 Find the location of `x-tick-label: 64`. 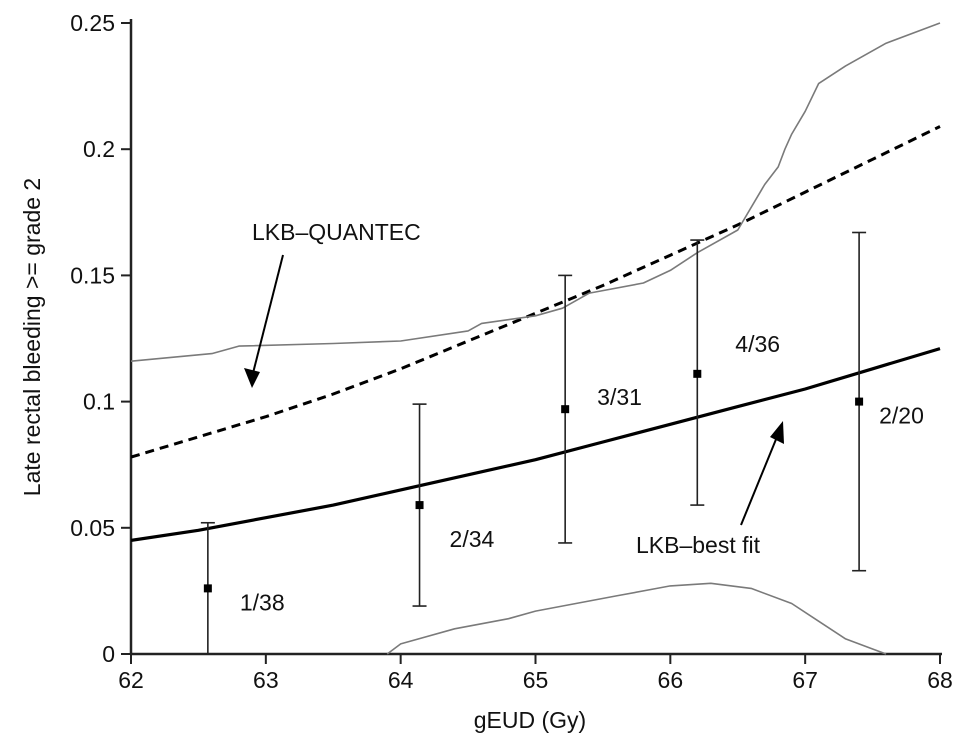

x-tick-label: 64 is located at coordinates (401, 680).